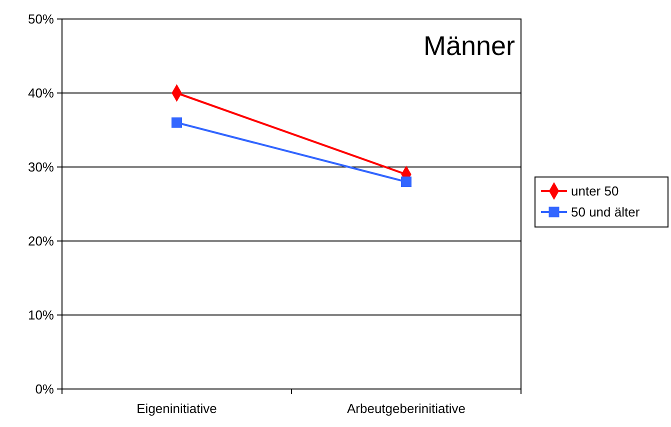  Describe the element at coordinates (605, 212) in the screenshot. I see `legend-label: 50 und älter` at that location.